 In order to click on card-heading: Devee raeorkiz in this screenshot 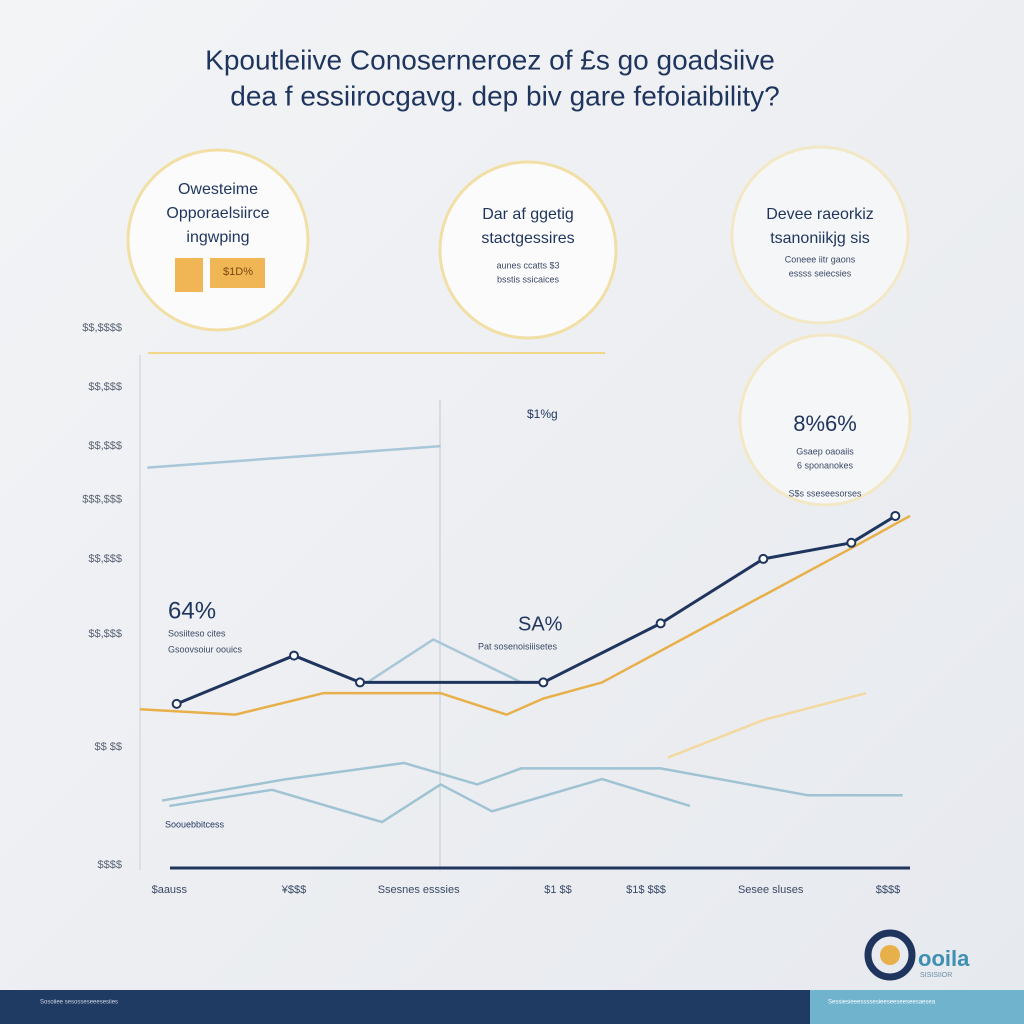, I will do `click(820, 214)`.